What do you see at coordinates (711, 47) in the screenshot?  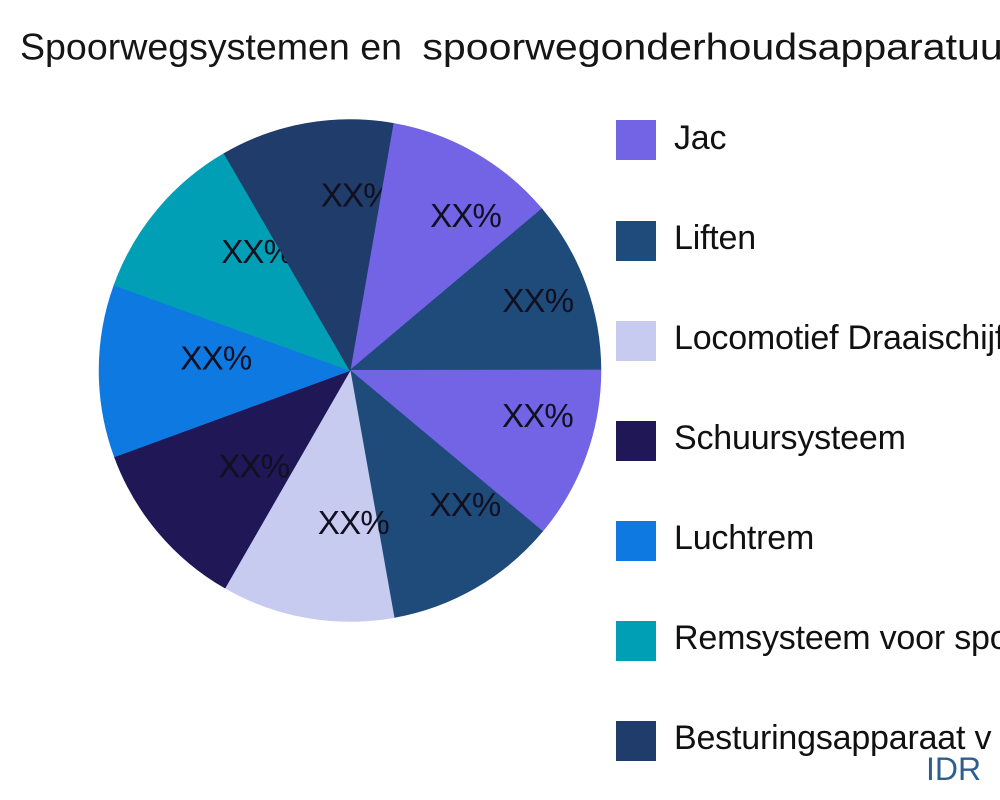 I see `svg-text: spoorwegonderhoudsapparatuur` at bounding box center [711, 47].